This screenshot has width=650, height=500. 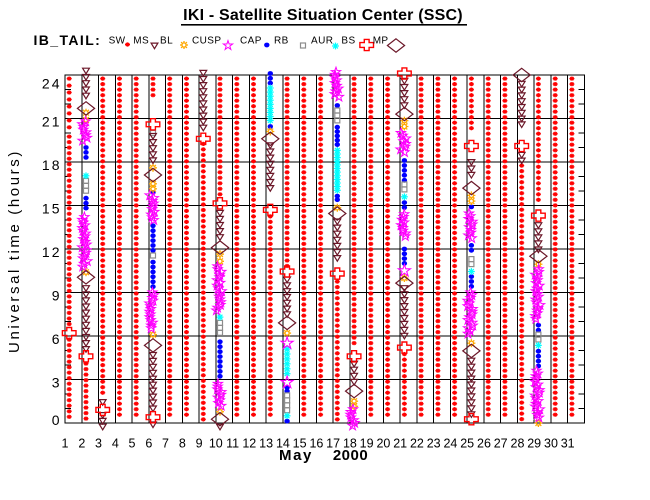 What do you see at coordinates (518, 444) in the screenshot?
I see `svg-text: 28` at bounding box center [518, 444].